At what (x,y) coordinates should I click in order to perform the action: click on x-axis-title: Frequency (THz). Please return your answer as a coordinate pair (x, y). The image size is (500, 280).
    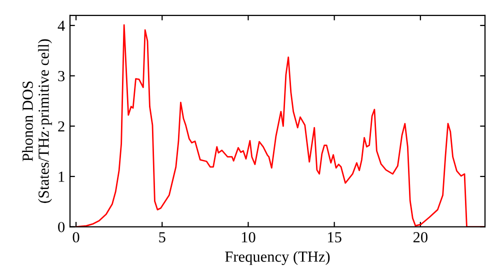
    Looking at the image, I should click on (277, 258).